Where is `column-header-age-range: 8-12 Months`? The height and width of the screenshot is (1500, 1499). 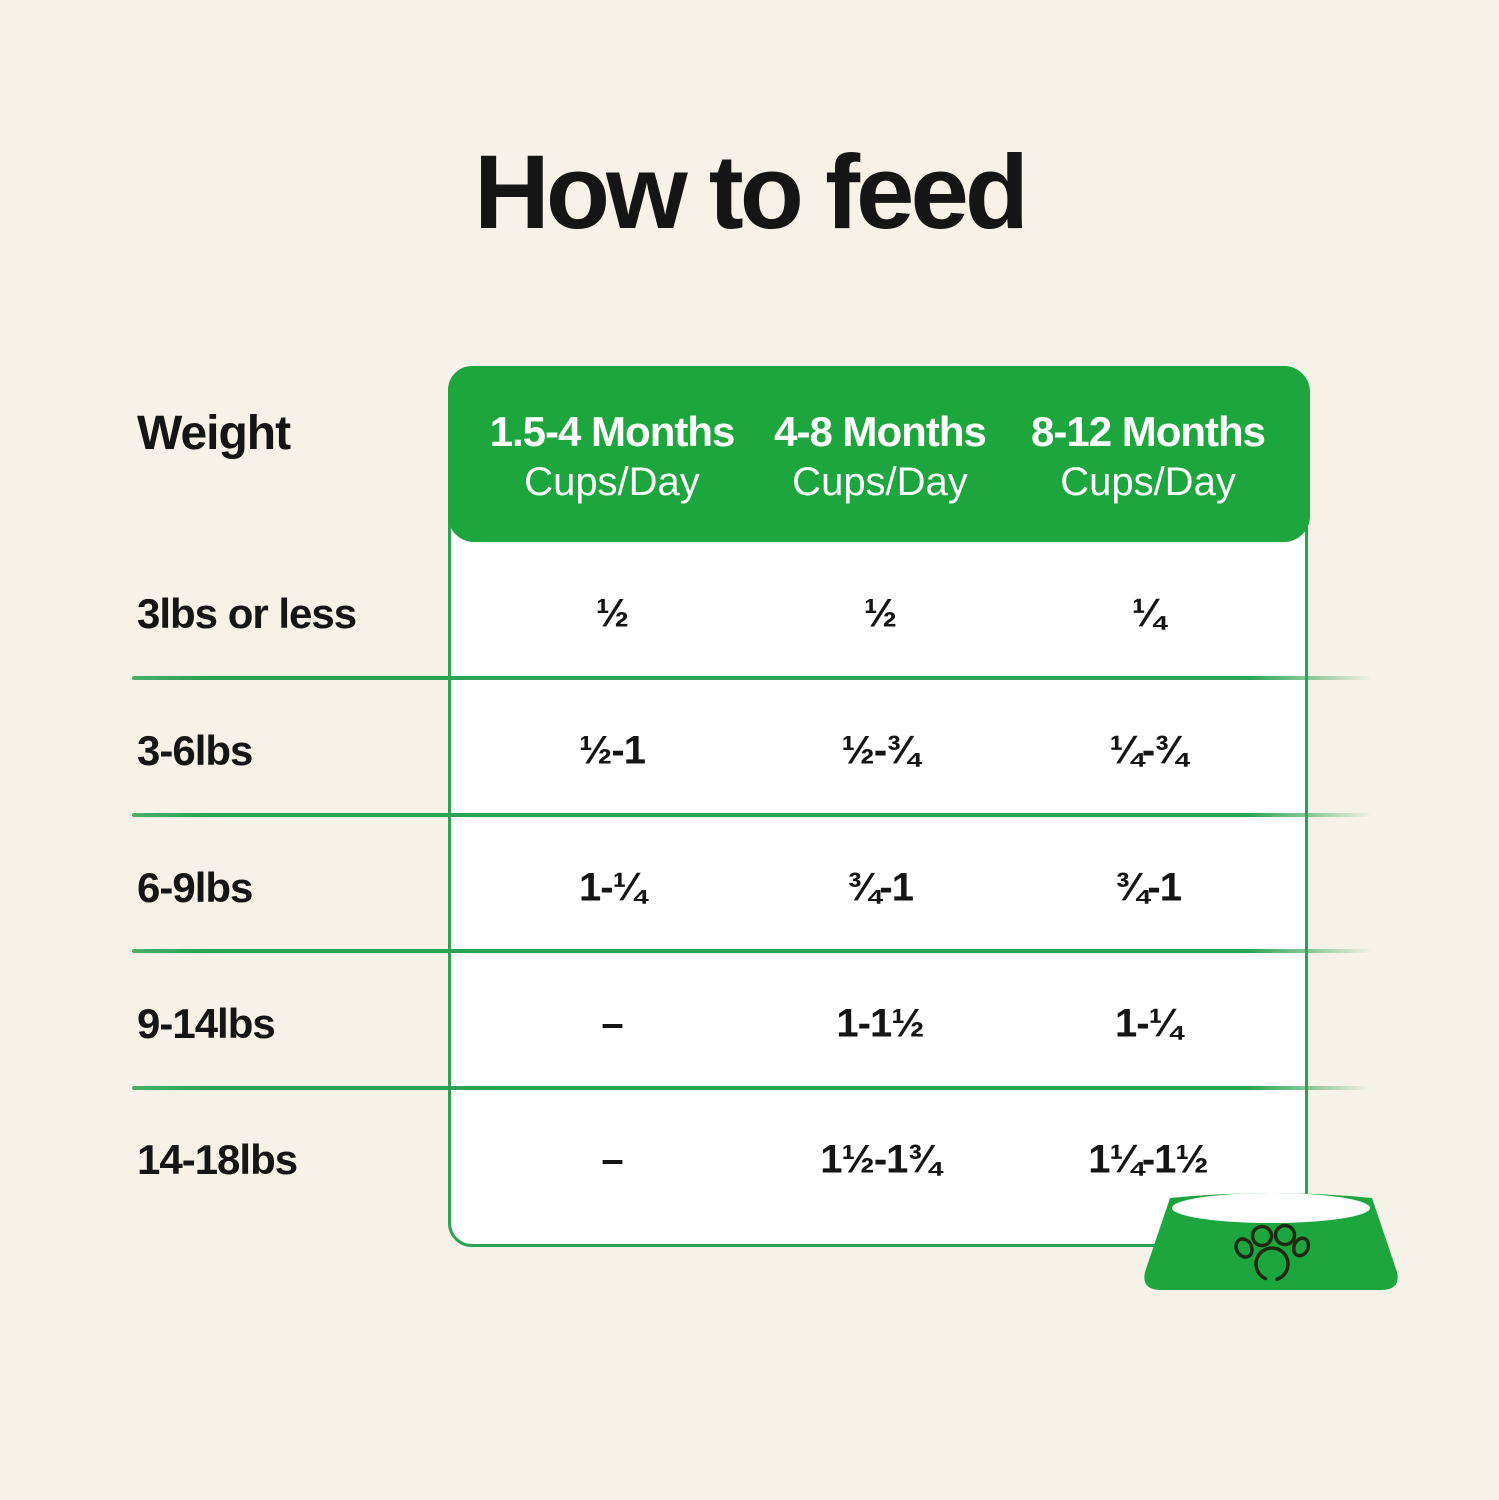
column-header-age-range: 8-12 Months is located at coordinates (1148, 431).